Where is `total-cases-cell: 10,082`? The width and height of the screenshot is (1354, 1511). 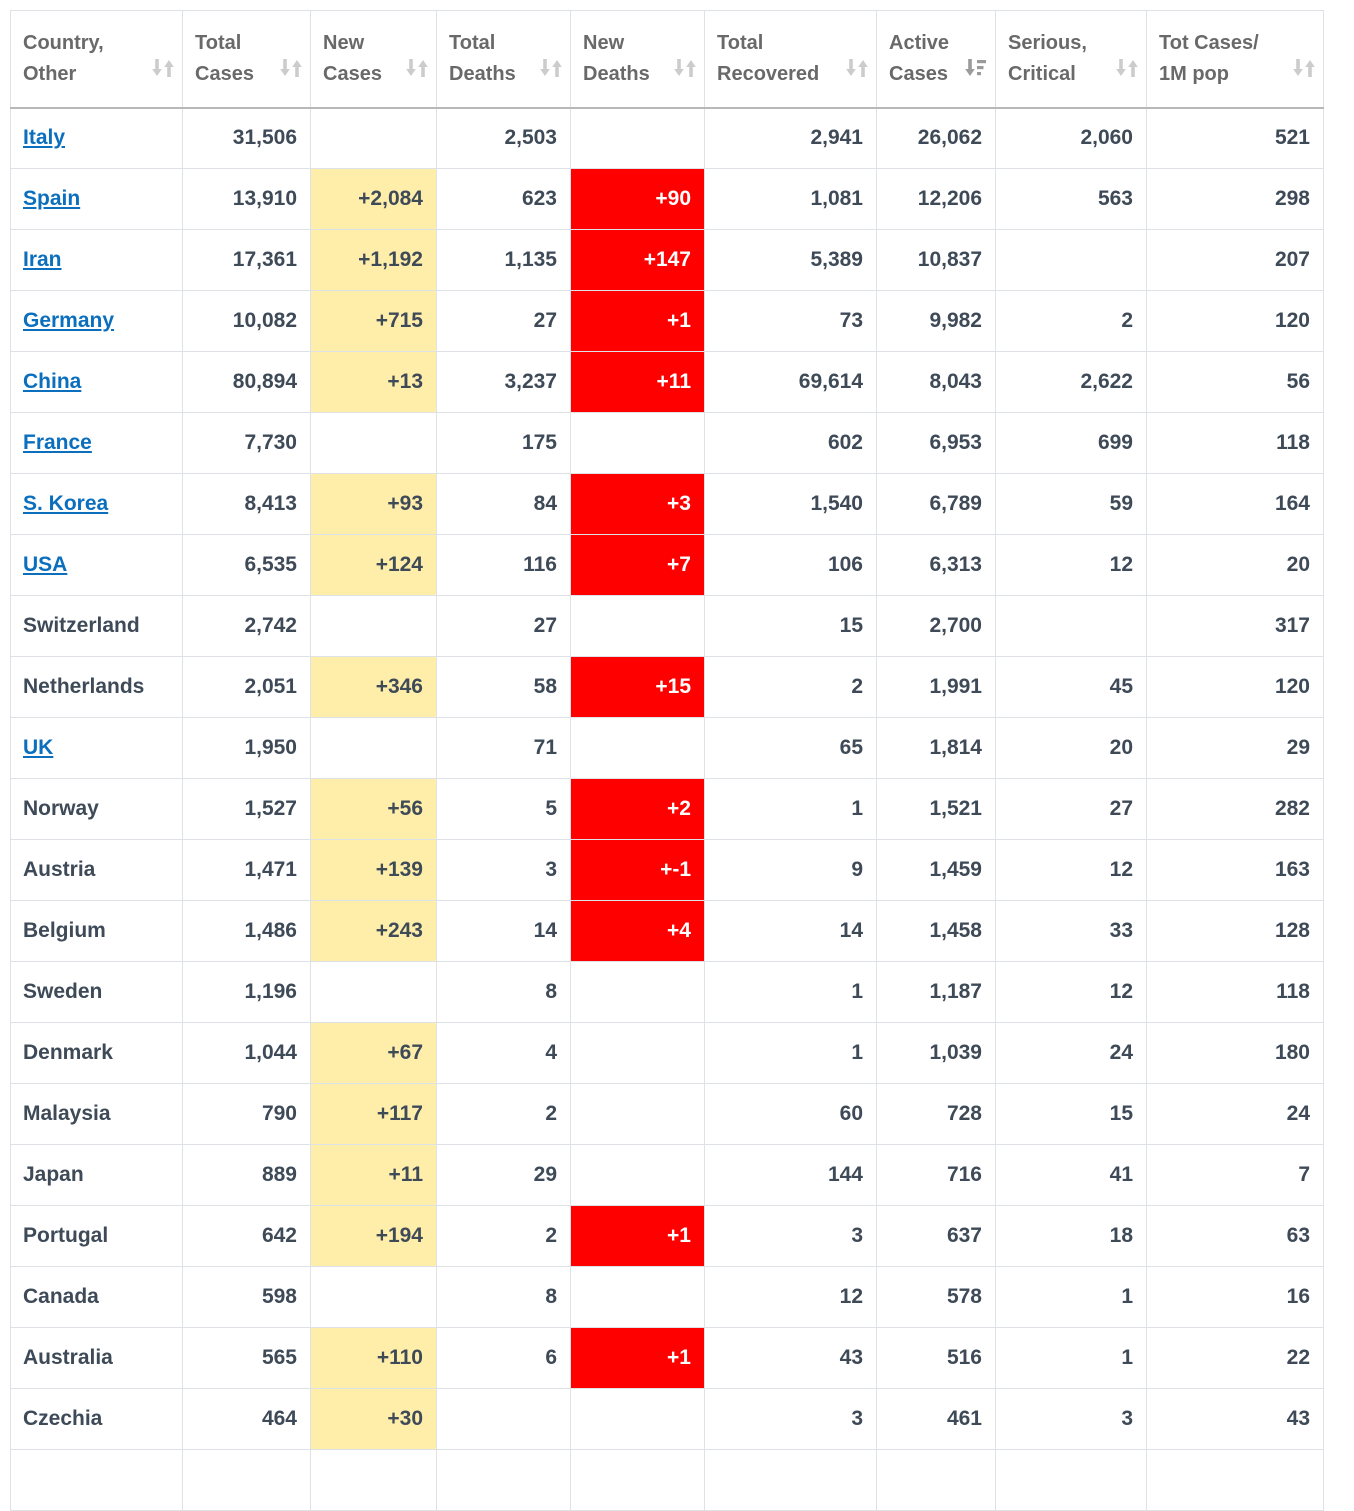 total-cases-cell: 10,082 is located at coordinates (246, 321).